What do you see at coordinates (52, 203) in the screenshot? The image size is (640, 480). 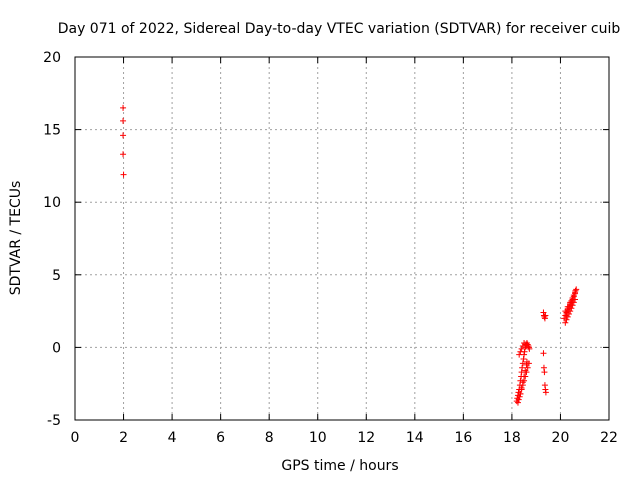 I see `y-tick-label: 10` at bounding box center [52, 203].